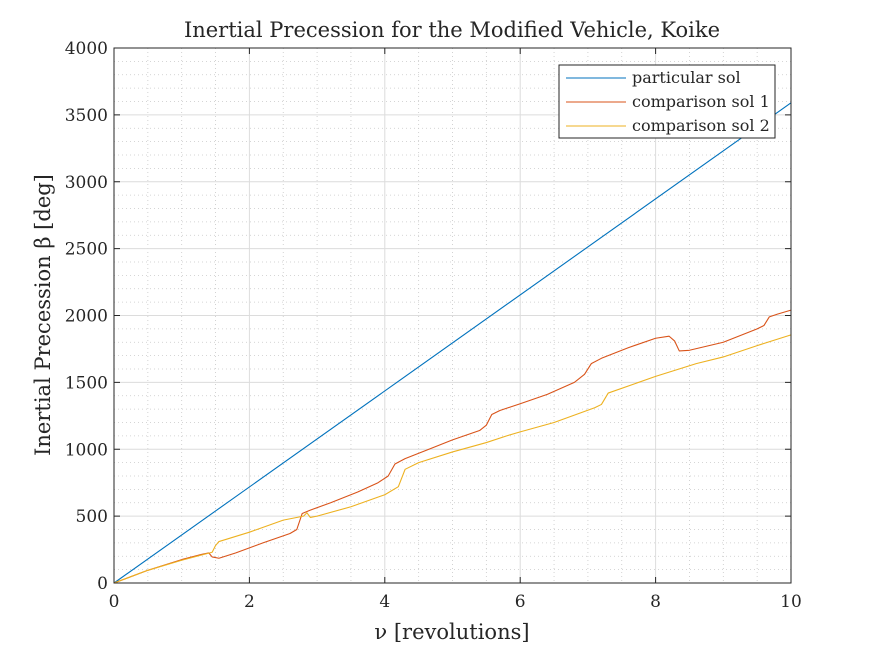 The width and height of the screenshot is (875, 656). What do you see at coordinates (86, 383) in the screenshot?
I see `y-tick-label: 1500` at bounding box center [86, 383].